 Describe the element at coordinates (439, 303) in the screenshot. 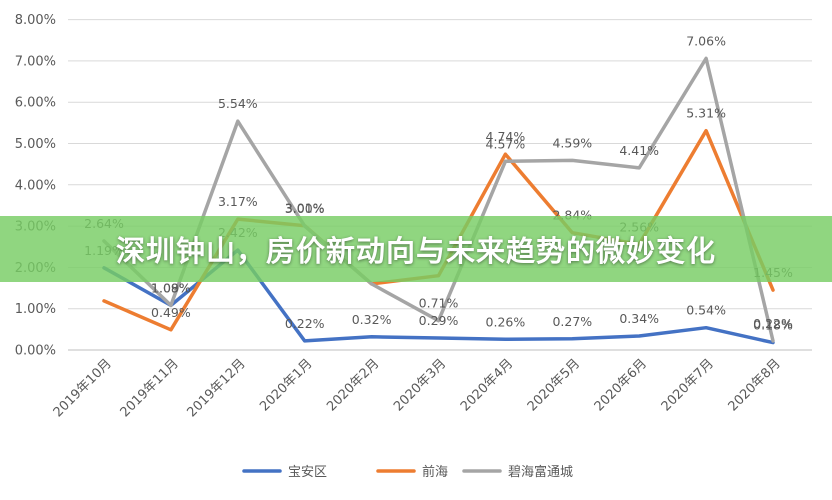

I see `data-label: 0.71%` at that location.